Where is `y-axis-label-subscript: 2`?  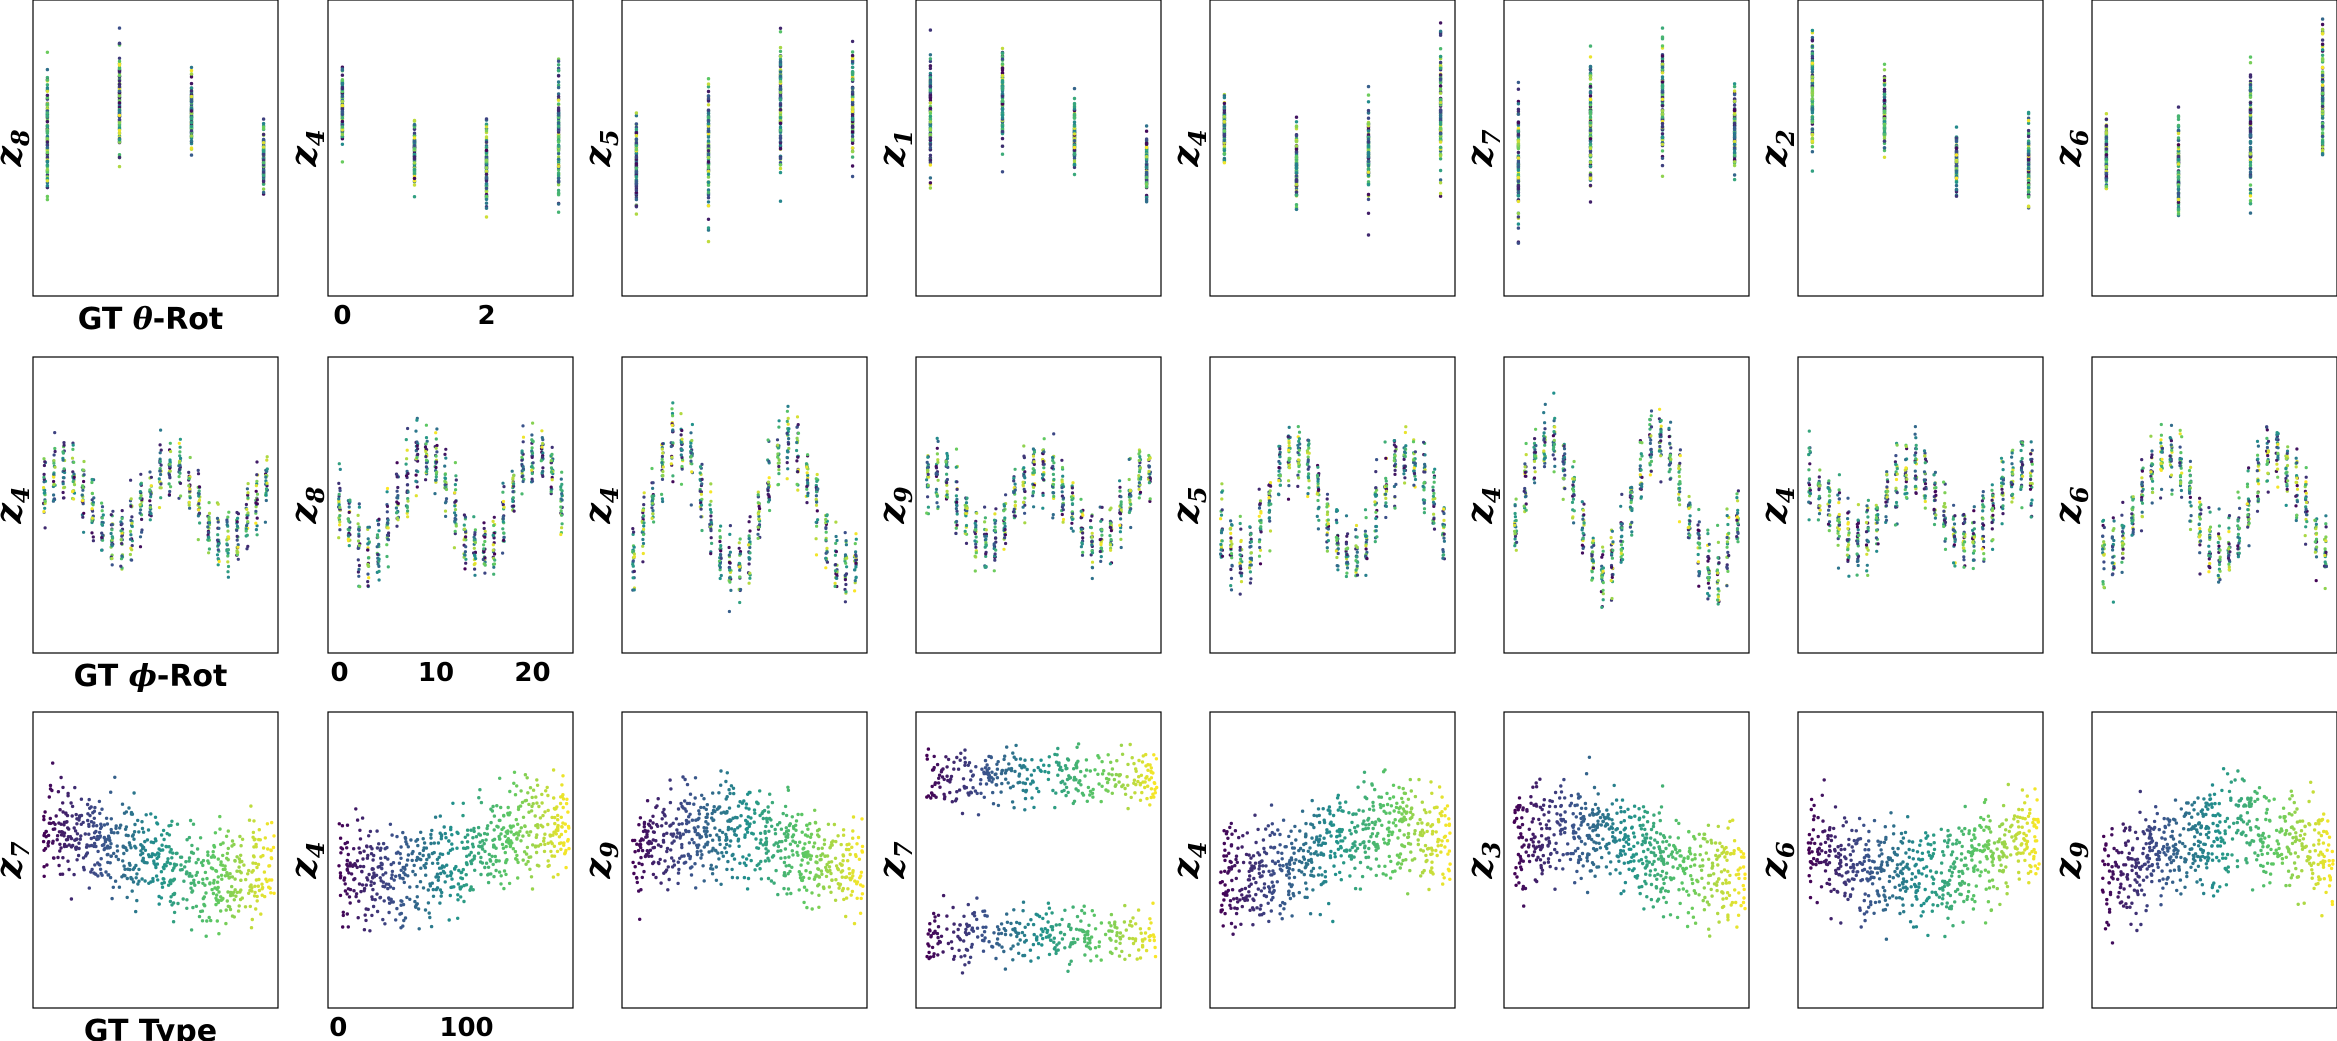
y-axis-label-subscript: 2 is located at coordinates (1785, 138).